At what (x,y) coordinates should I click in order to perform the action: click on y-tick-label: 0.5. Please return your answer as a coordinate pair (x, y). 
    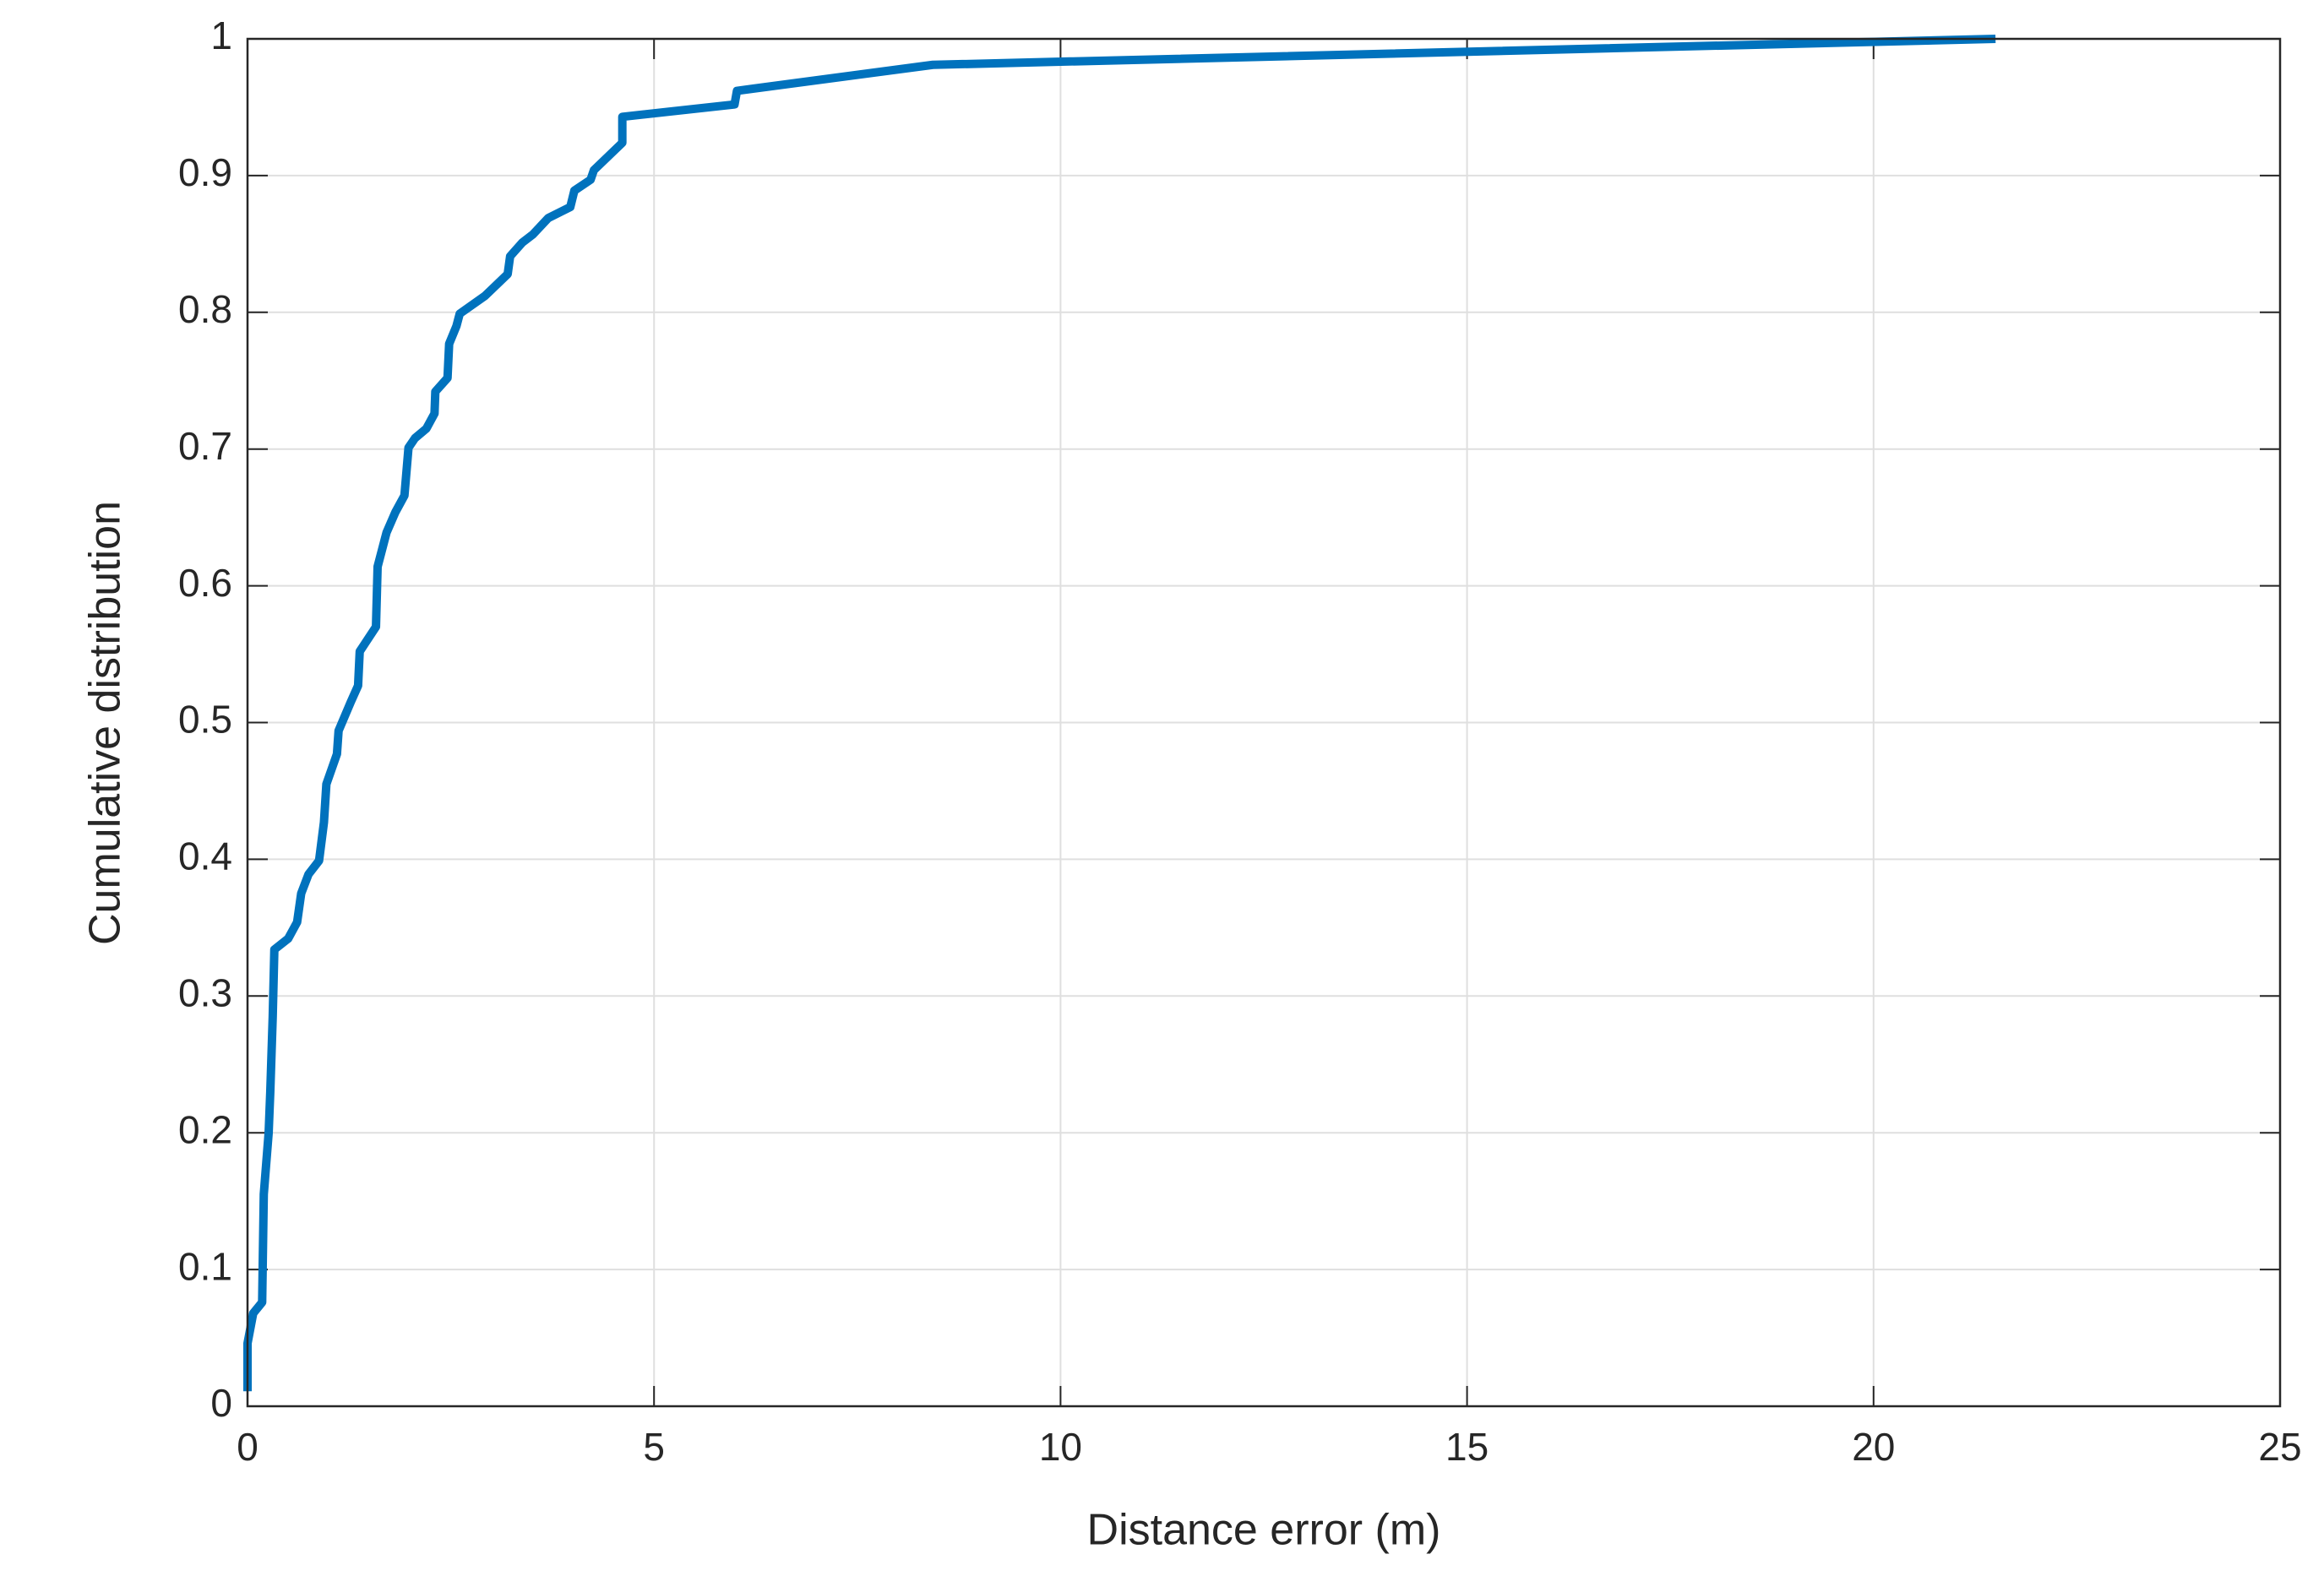
    Looking at the image, I should click on (205, 720).